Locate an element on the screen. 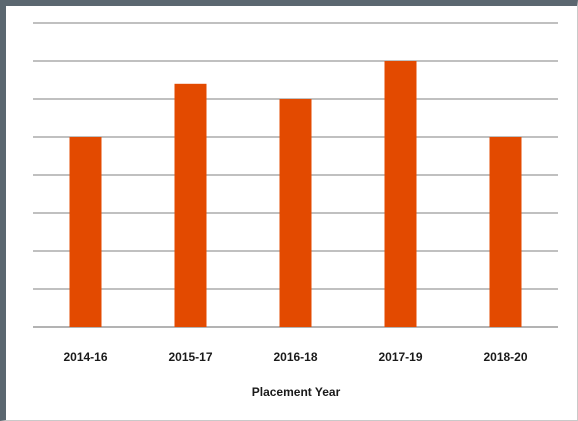 This screenshot has height=421, width=578. x-tick-label: 2018-20 is located at coordinates (505, 357).